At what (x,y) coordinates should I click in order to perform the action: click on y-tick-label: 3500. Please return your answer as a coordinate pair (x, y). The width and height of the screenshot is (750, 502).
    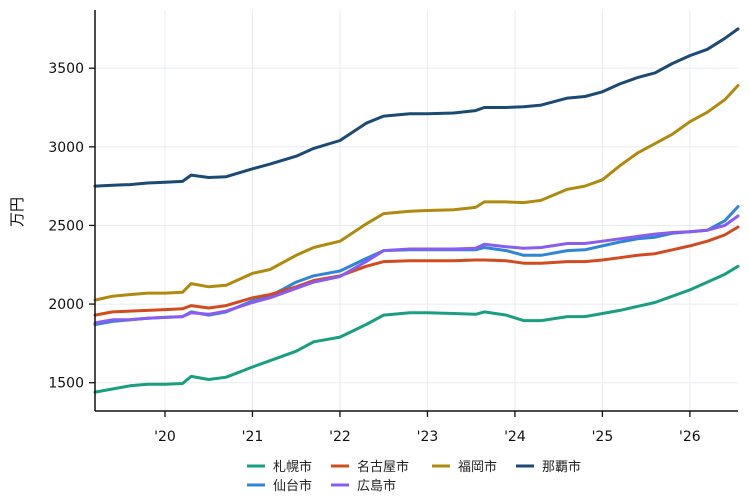
    Looking at the image, I should click on (66, 69).